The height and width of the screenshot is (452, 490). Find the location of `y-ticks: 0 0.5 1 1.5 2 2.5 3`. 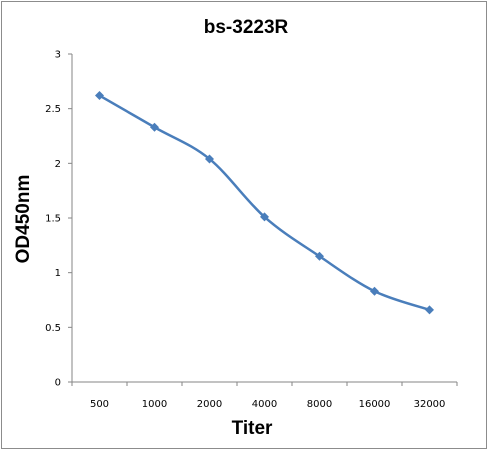

y-ticks: 0 0.5 1 1.5 2 2.5 3 is located at coordinates (58, 219).